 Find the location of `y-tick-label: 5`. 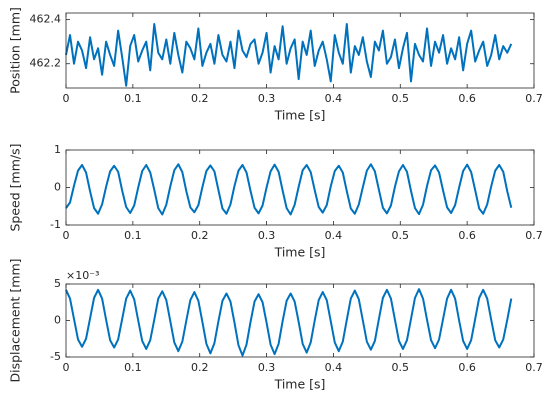

y-tick-label: 5 is located at coordinates (57, 283).